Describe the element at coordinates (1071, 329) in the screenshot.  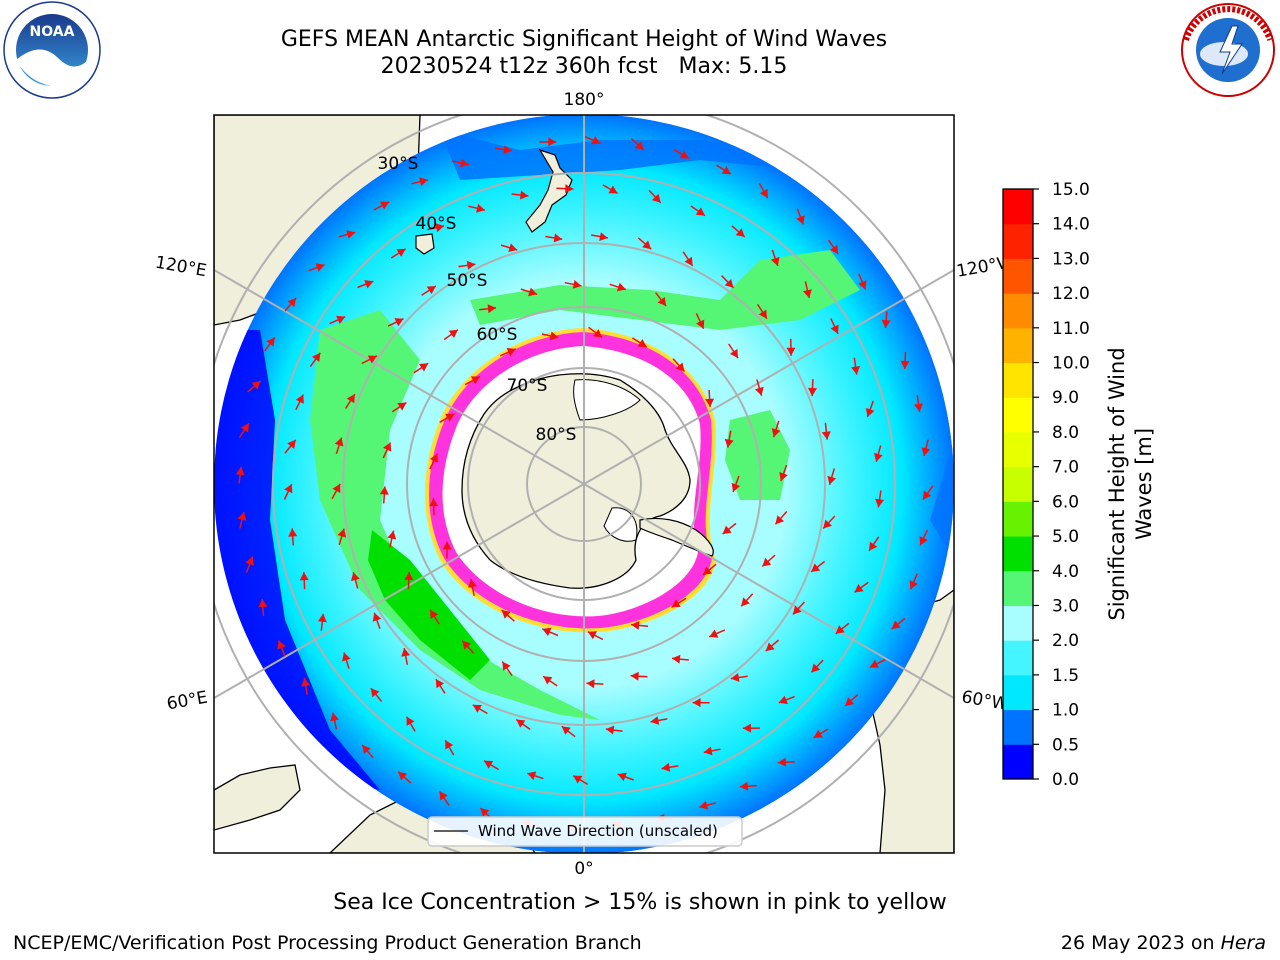
I see `colorbar-tick-label: 11.0` at that location.